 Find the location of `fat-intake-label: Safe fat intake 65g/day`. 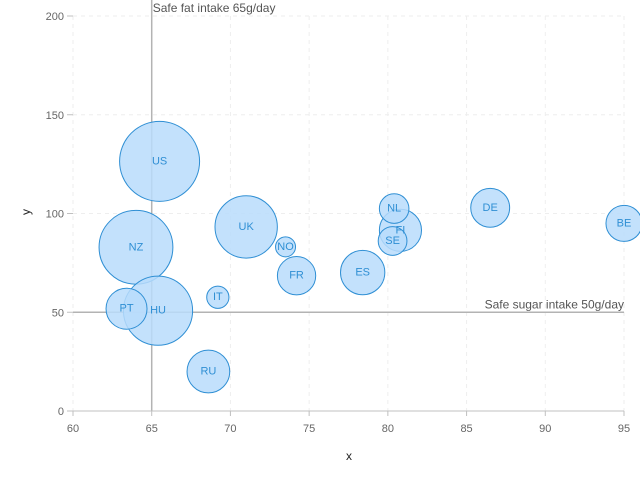

fat-intake-label: Safe fat intake 65g/day is located at coordinates (214, 8).